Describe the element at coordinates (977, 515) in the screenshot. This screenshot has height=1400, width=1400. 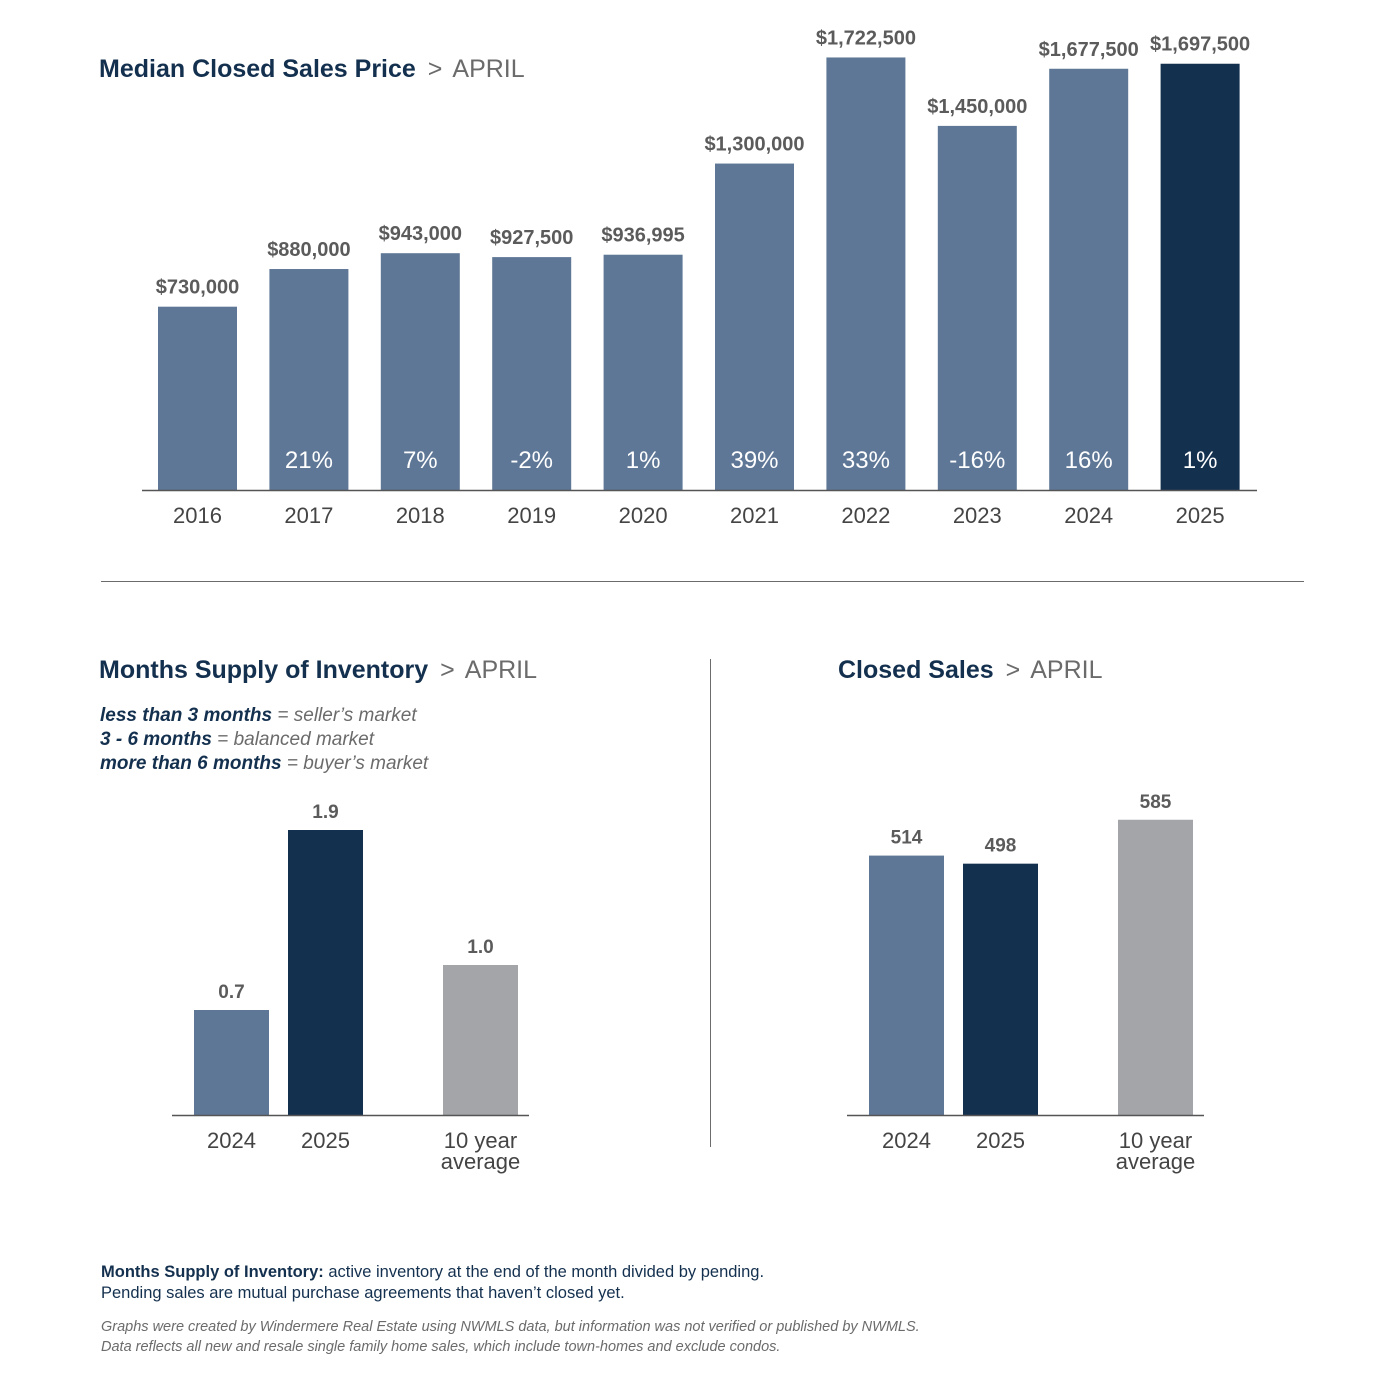
I see `x-tick-label: 2023` at that location.